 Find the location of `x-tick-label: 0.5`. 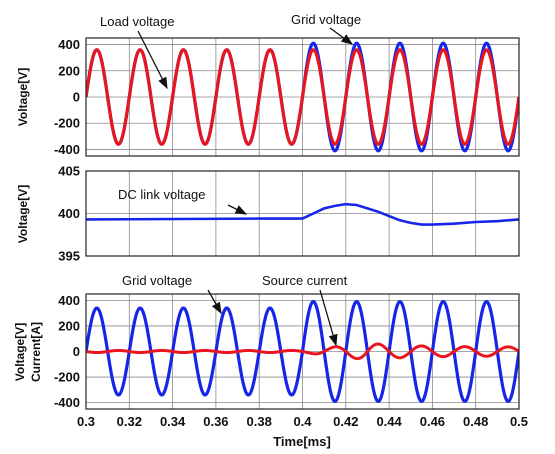

x-tick-label: 0.5 is located at coordinates (519, 421).